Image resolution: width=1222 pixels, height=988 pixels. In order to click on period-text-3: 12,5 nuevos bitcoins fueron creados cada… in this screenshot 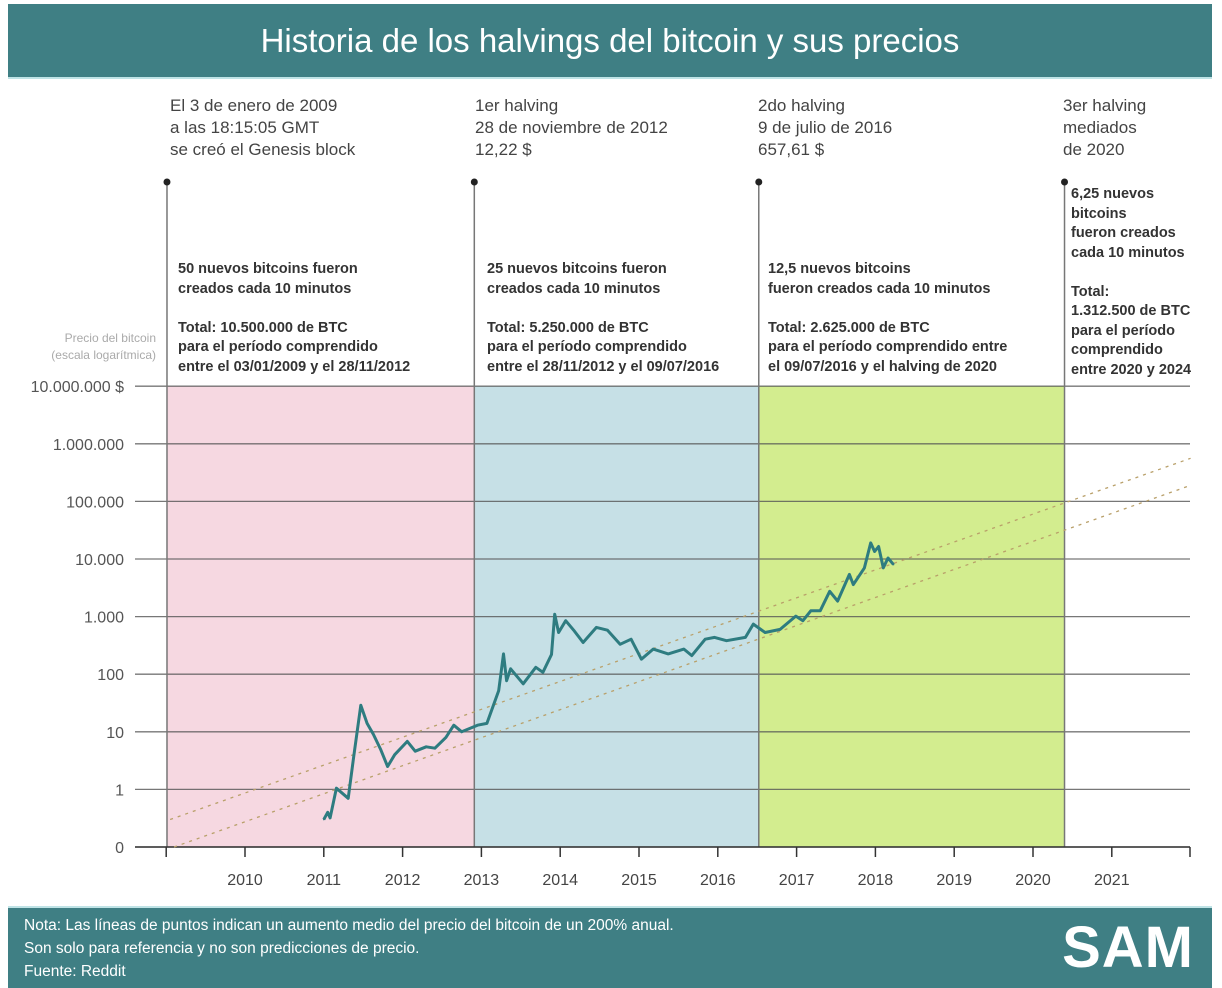, I will do `click(888, 318)`.